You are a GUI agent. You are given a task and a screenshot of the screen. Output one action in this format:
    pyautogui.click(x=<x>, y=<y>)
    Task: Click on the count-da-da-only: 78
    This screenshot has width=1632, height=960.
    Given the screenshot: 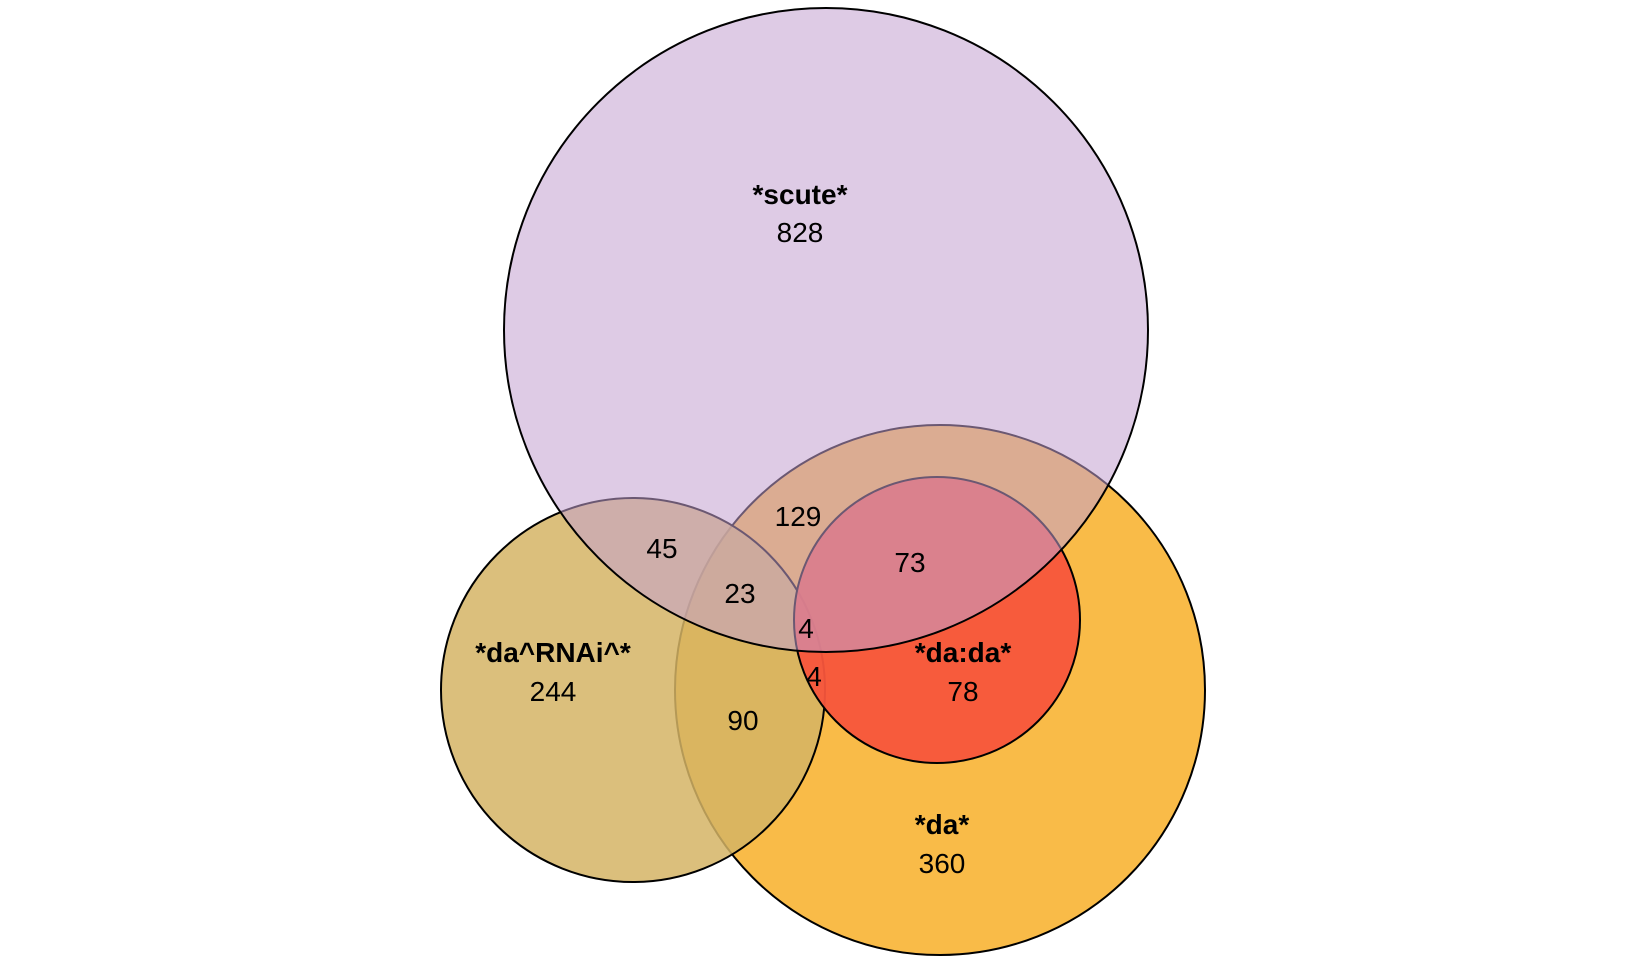 What is the action you would take?
    pyautogui.click(x=962, y=691)
    